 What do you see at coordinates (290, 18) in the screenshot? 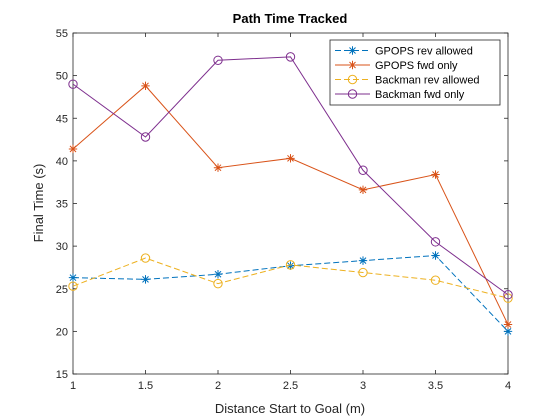
I see `chart-title: Path Time Tracked` at bounding box center [290, 18].